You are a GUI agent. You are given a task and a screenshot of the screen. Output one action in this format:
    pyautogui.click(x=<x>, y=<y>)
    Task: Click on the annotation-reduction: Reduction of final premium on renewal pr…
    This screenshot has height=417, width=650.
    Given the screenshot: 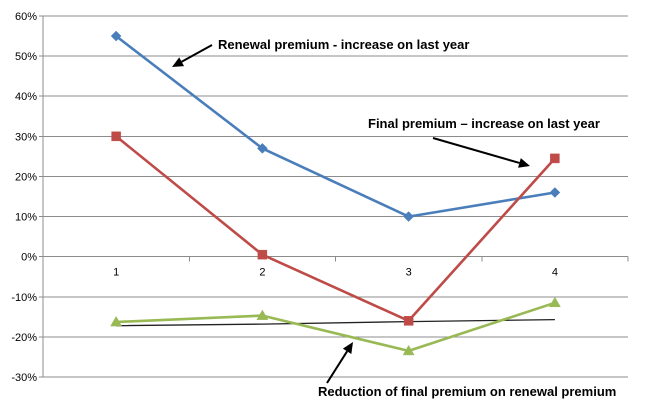 What is the action you would take?
    pyautogui.click(x=467, y=391)
    